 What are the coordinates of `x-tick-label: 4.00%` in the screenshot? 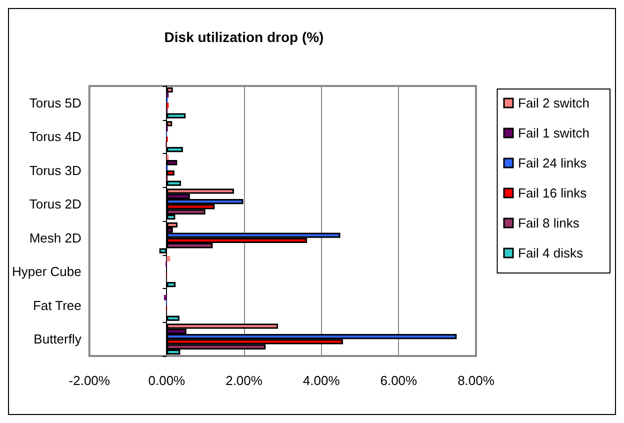 It's located at (321, 380).